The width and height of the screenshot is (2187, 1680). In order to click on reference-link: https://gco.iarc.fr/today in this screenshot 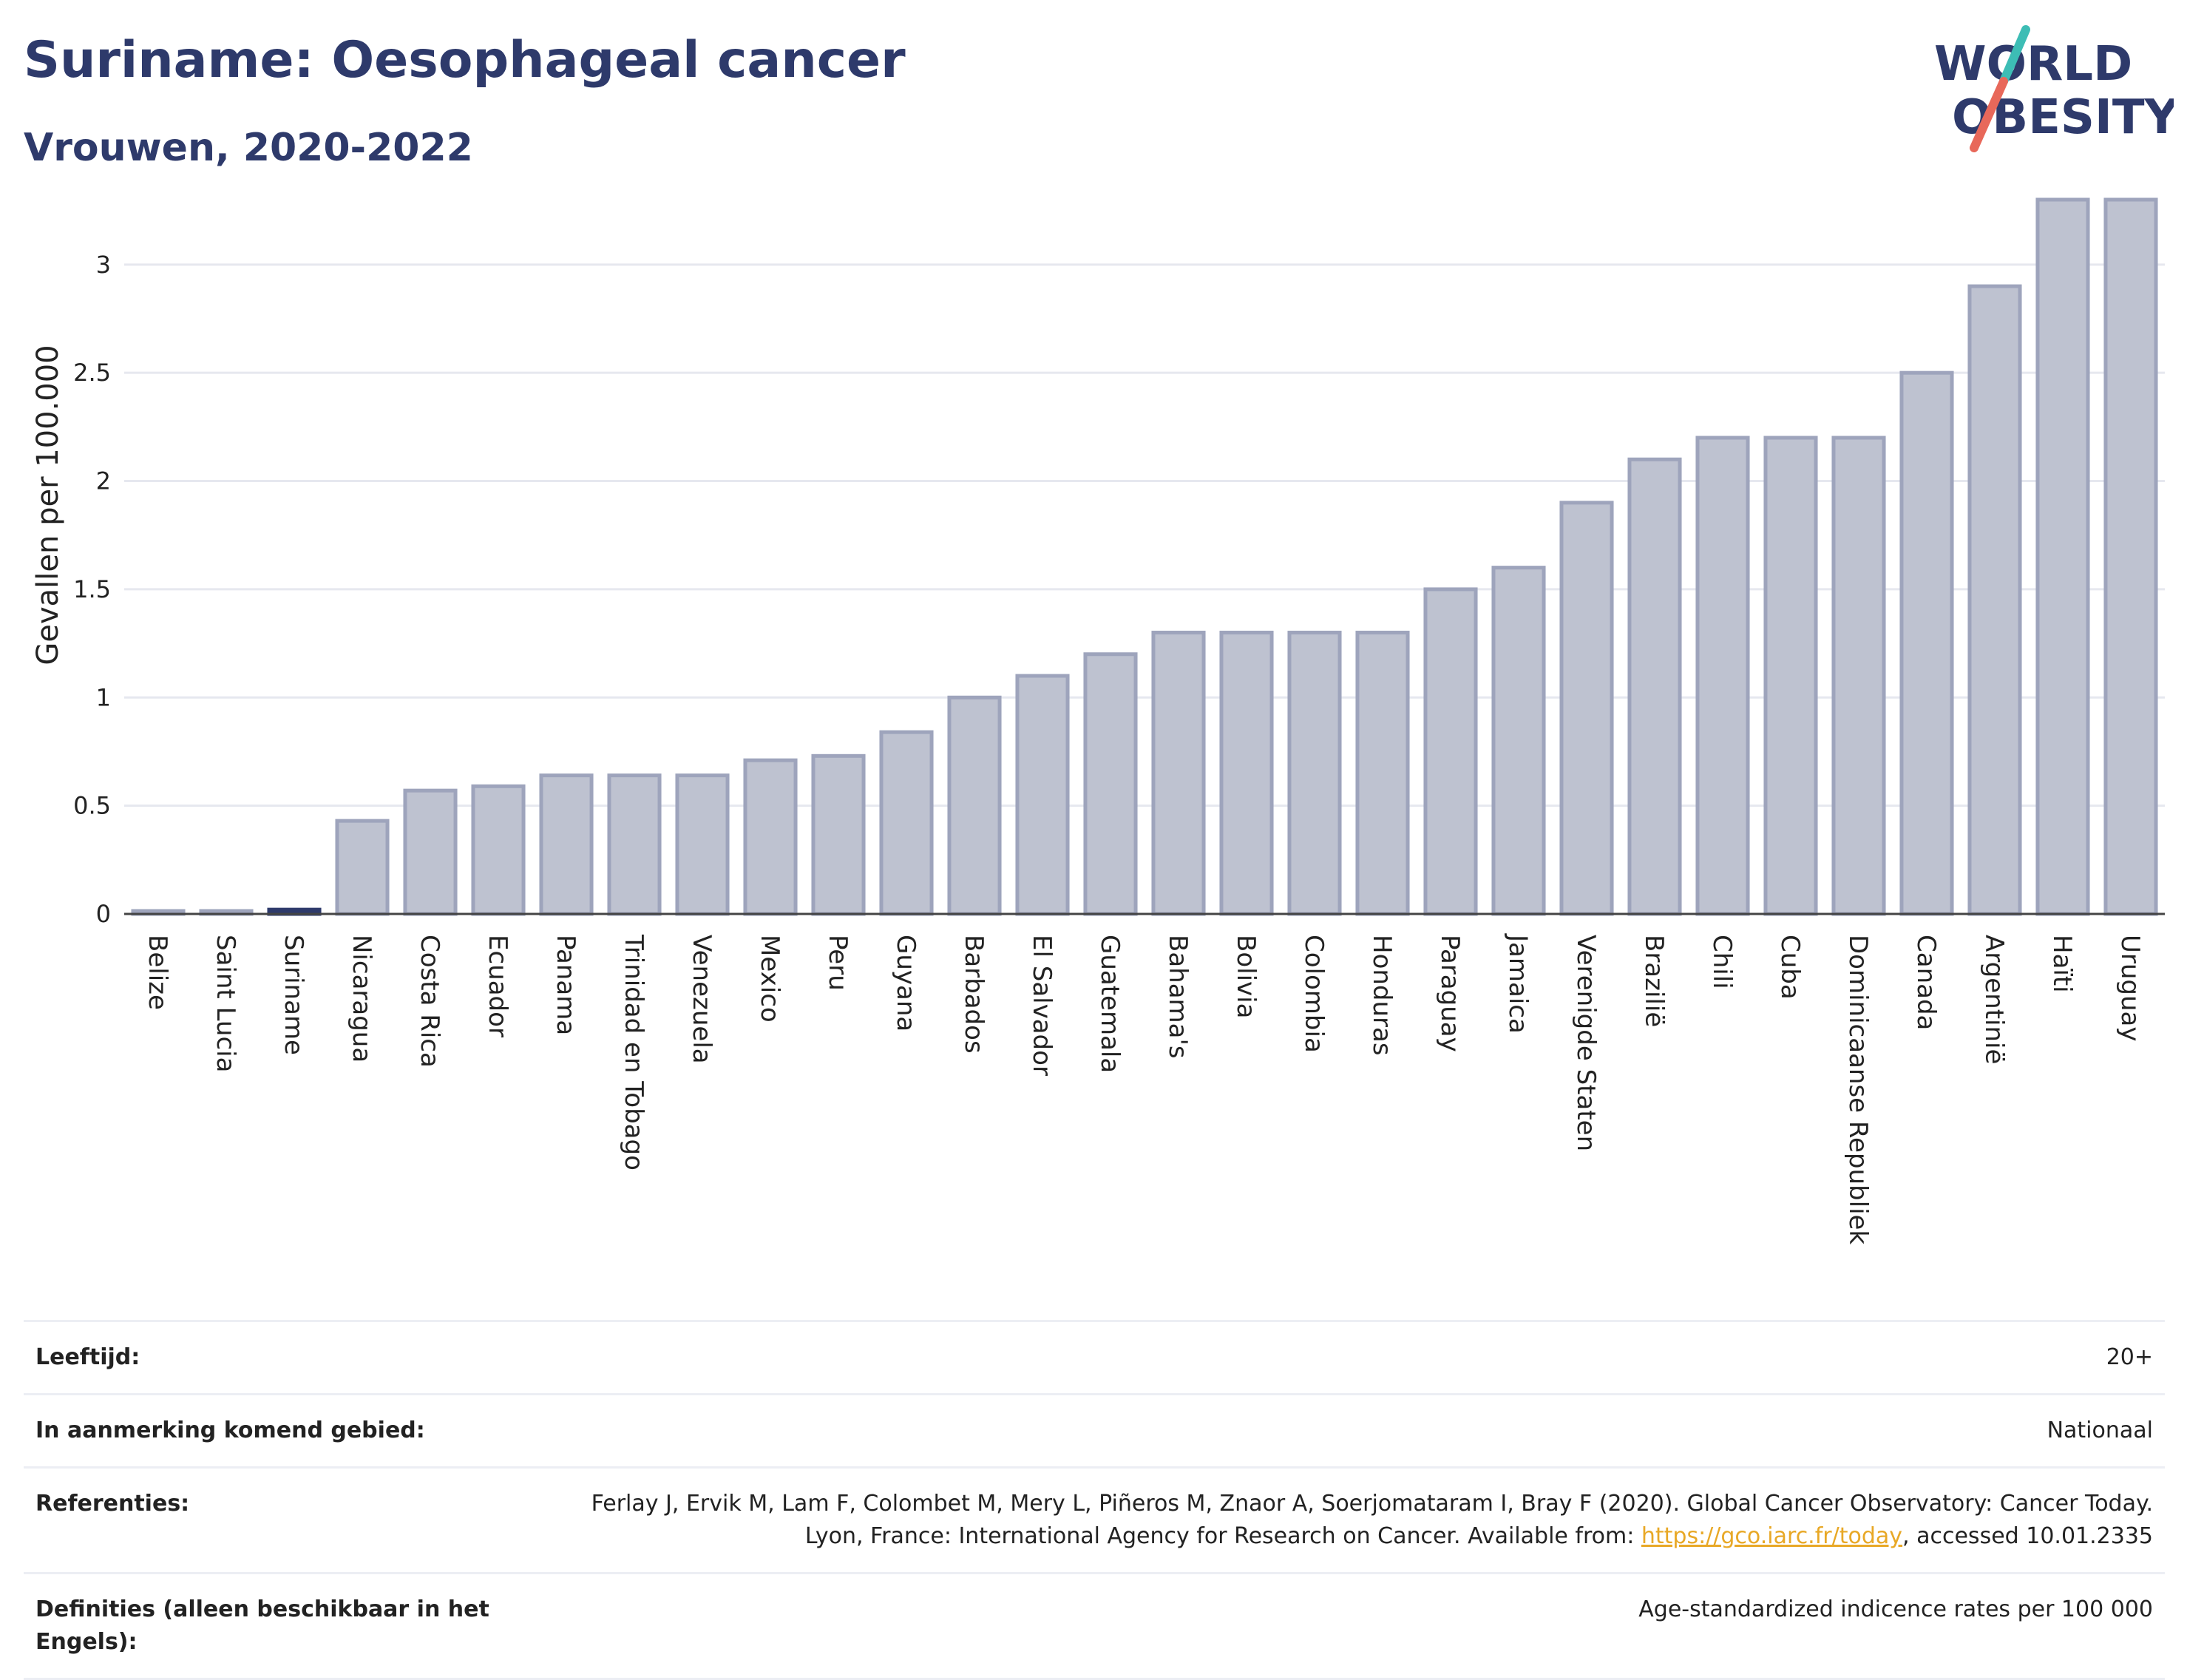, I will do `click(1772, 1536)`.